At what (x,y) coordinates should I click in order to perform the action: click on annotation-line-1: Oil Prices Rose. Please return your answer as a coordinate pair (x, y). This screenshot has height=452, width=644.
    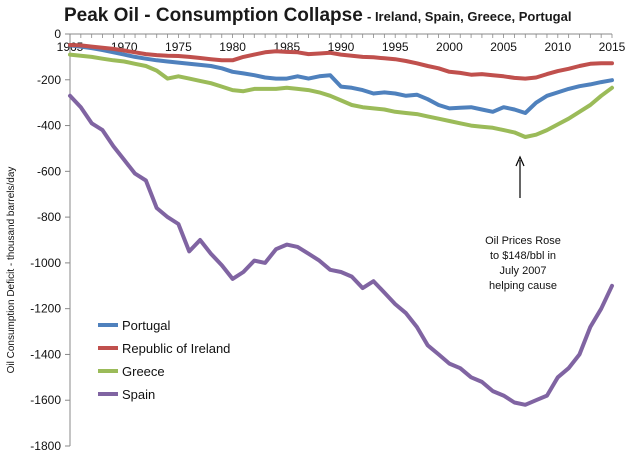
    Looking at the image, I should click on (523, 241).